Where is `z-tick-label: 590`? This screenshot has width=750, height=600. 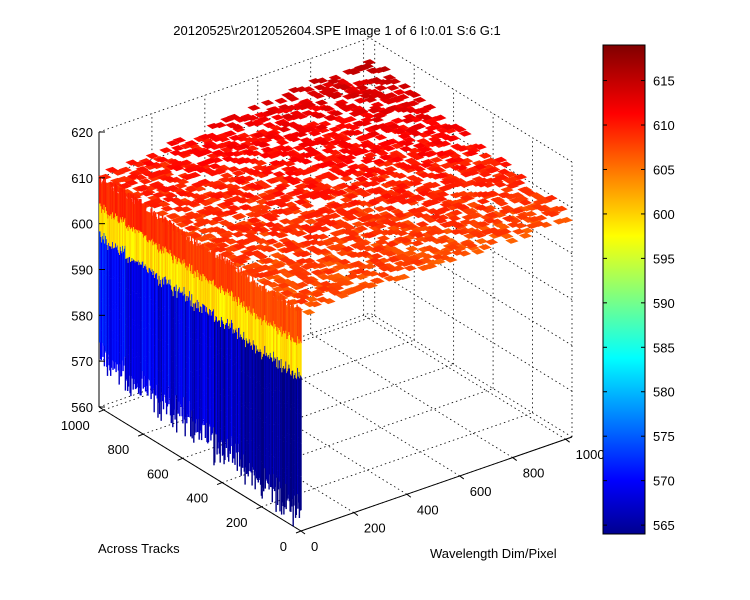 z-tick-label: 590 is located at coordinates (82, 270).